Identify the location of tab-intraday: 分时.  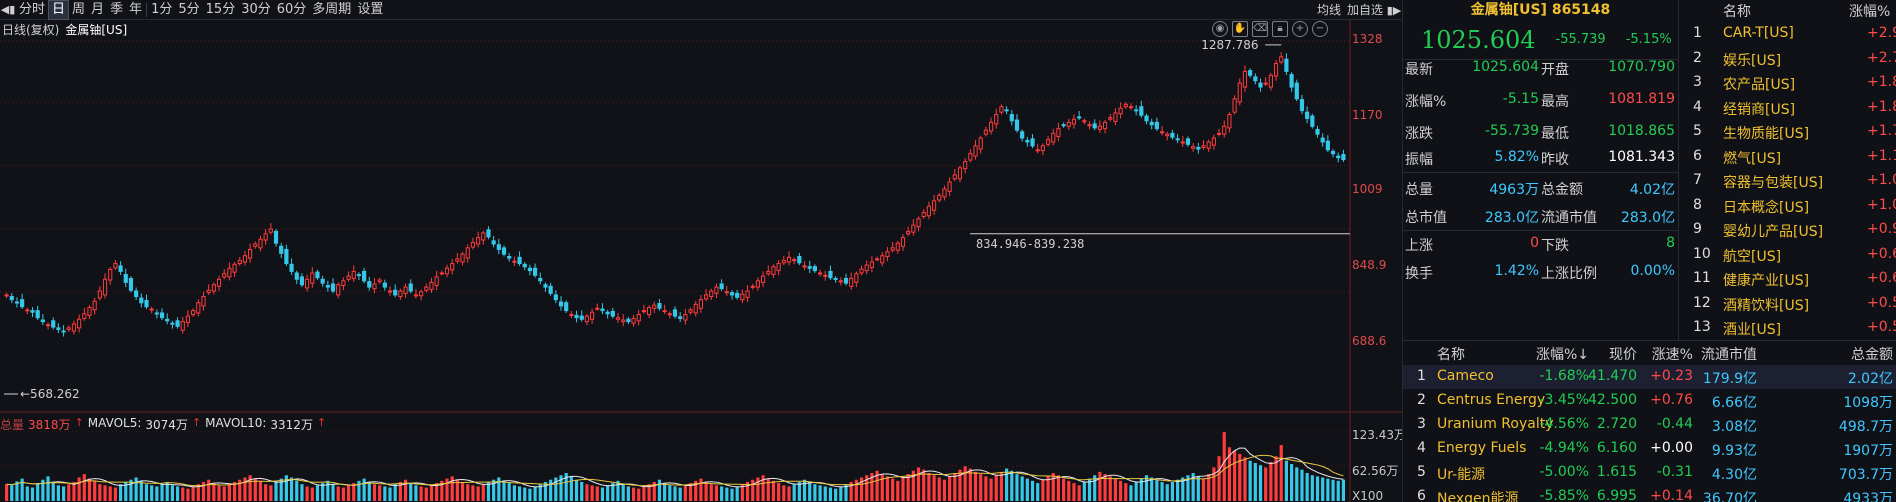
(32, 9).